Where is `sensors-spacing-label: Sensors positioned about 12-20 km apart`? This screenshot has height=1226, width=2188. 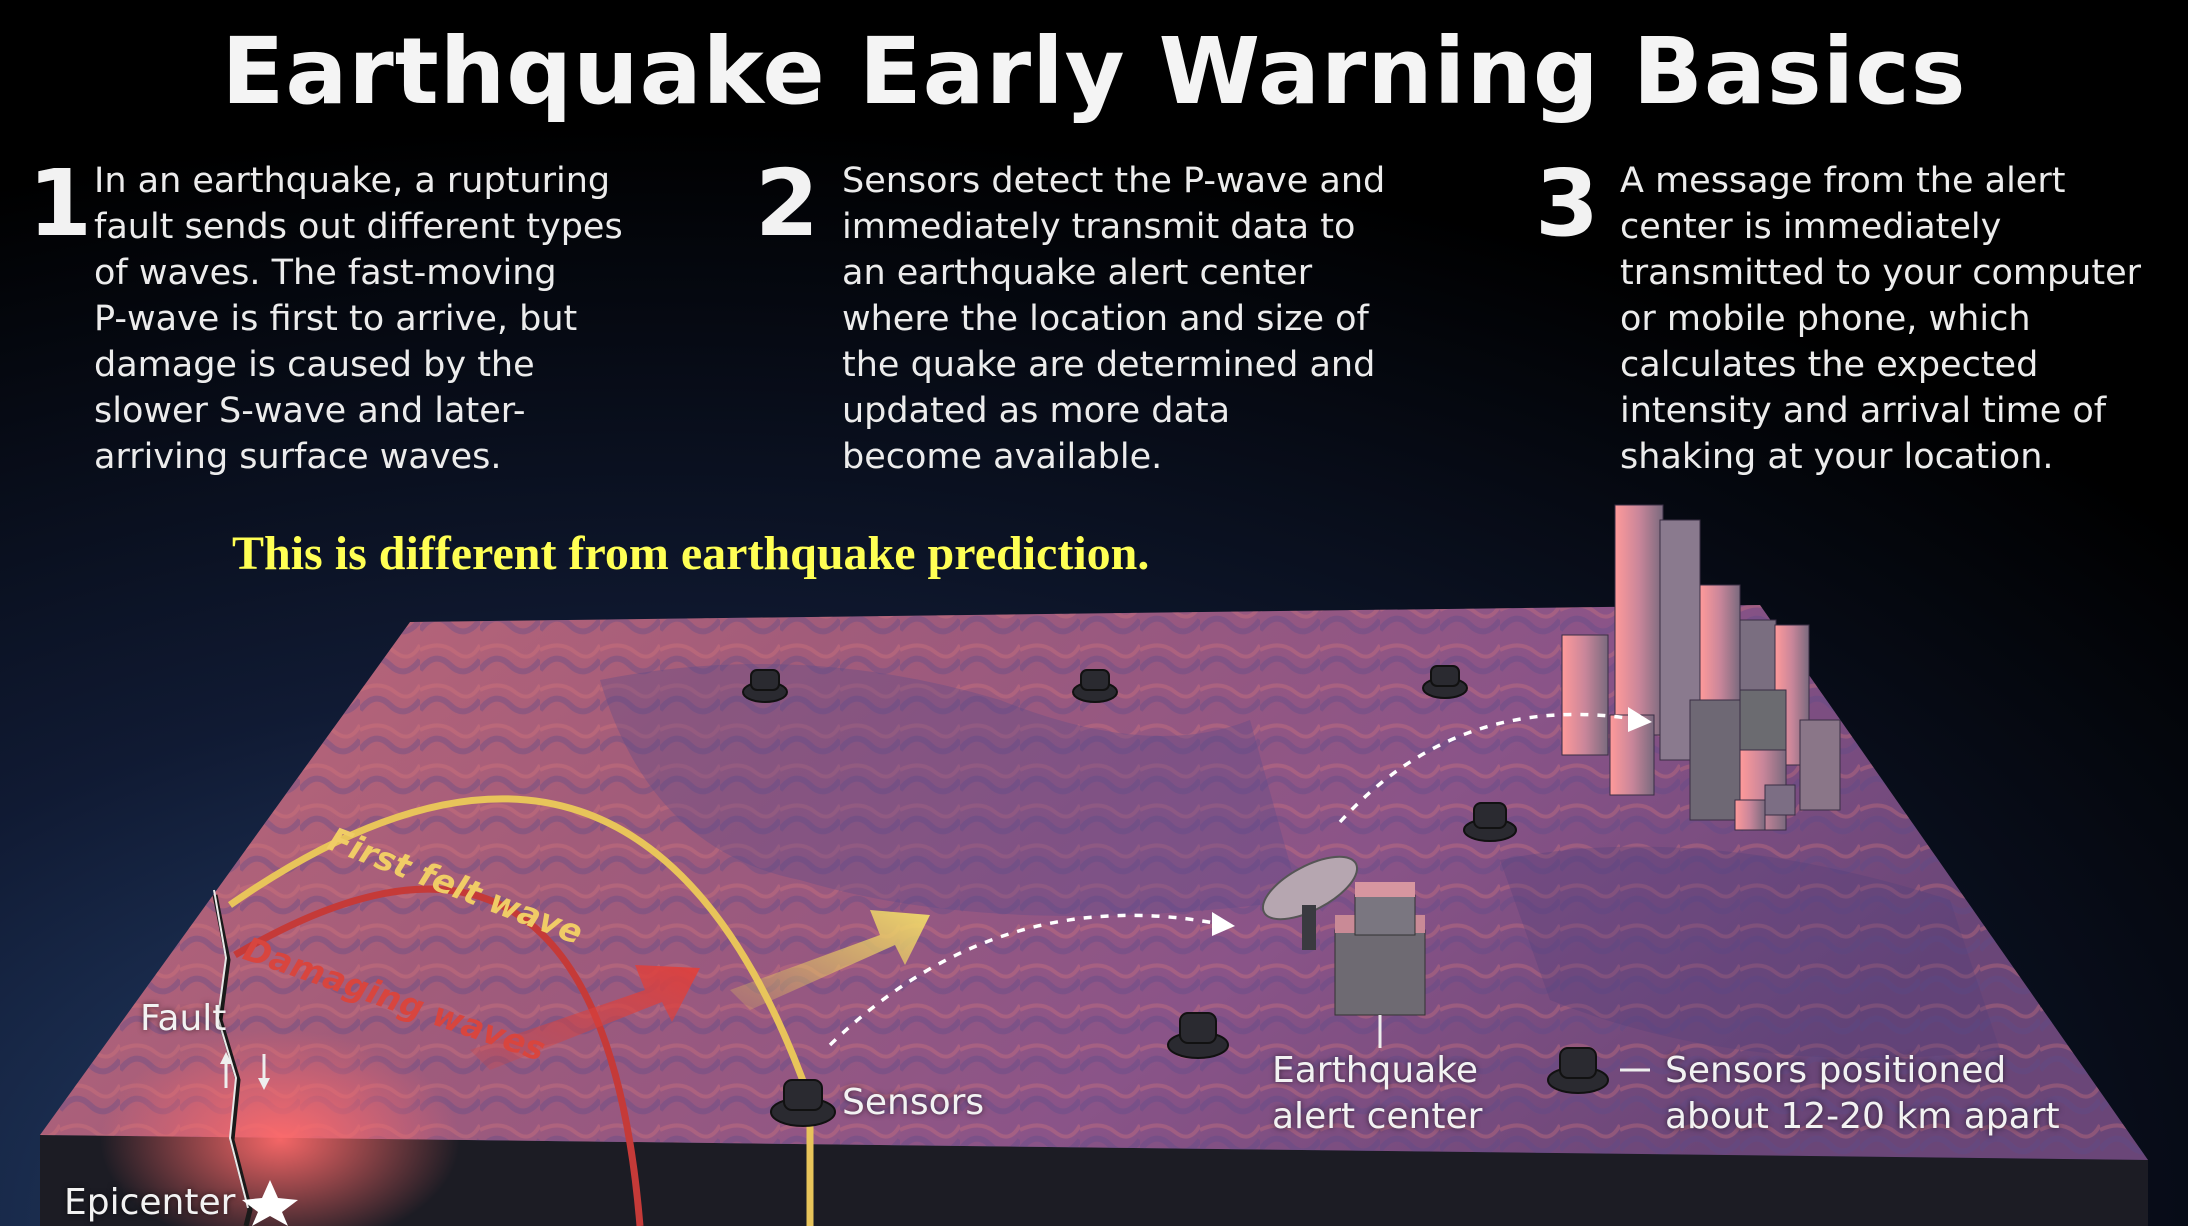 sensors-spacing-label: Sensors positioned about 12-20 km apart is located at coordinates (1862, 1093).